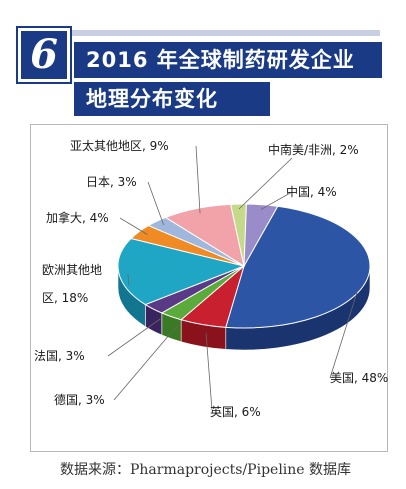  What do you see at coordinates (72, 270) in the screenshot?
I see `slice-label-5: 欧洲其他地` at bounding box center [72, 270].